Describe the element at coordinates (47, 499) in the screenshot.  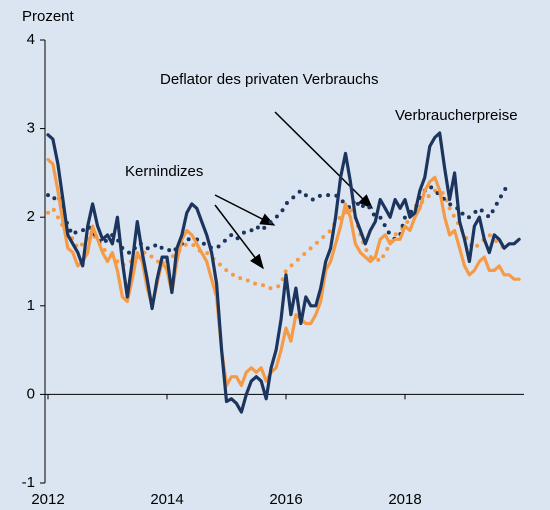
I see `x-tick-label: 2012` at that location.